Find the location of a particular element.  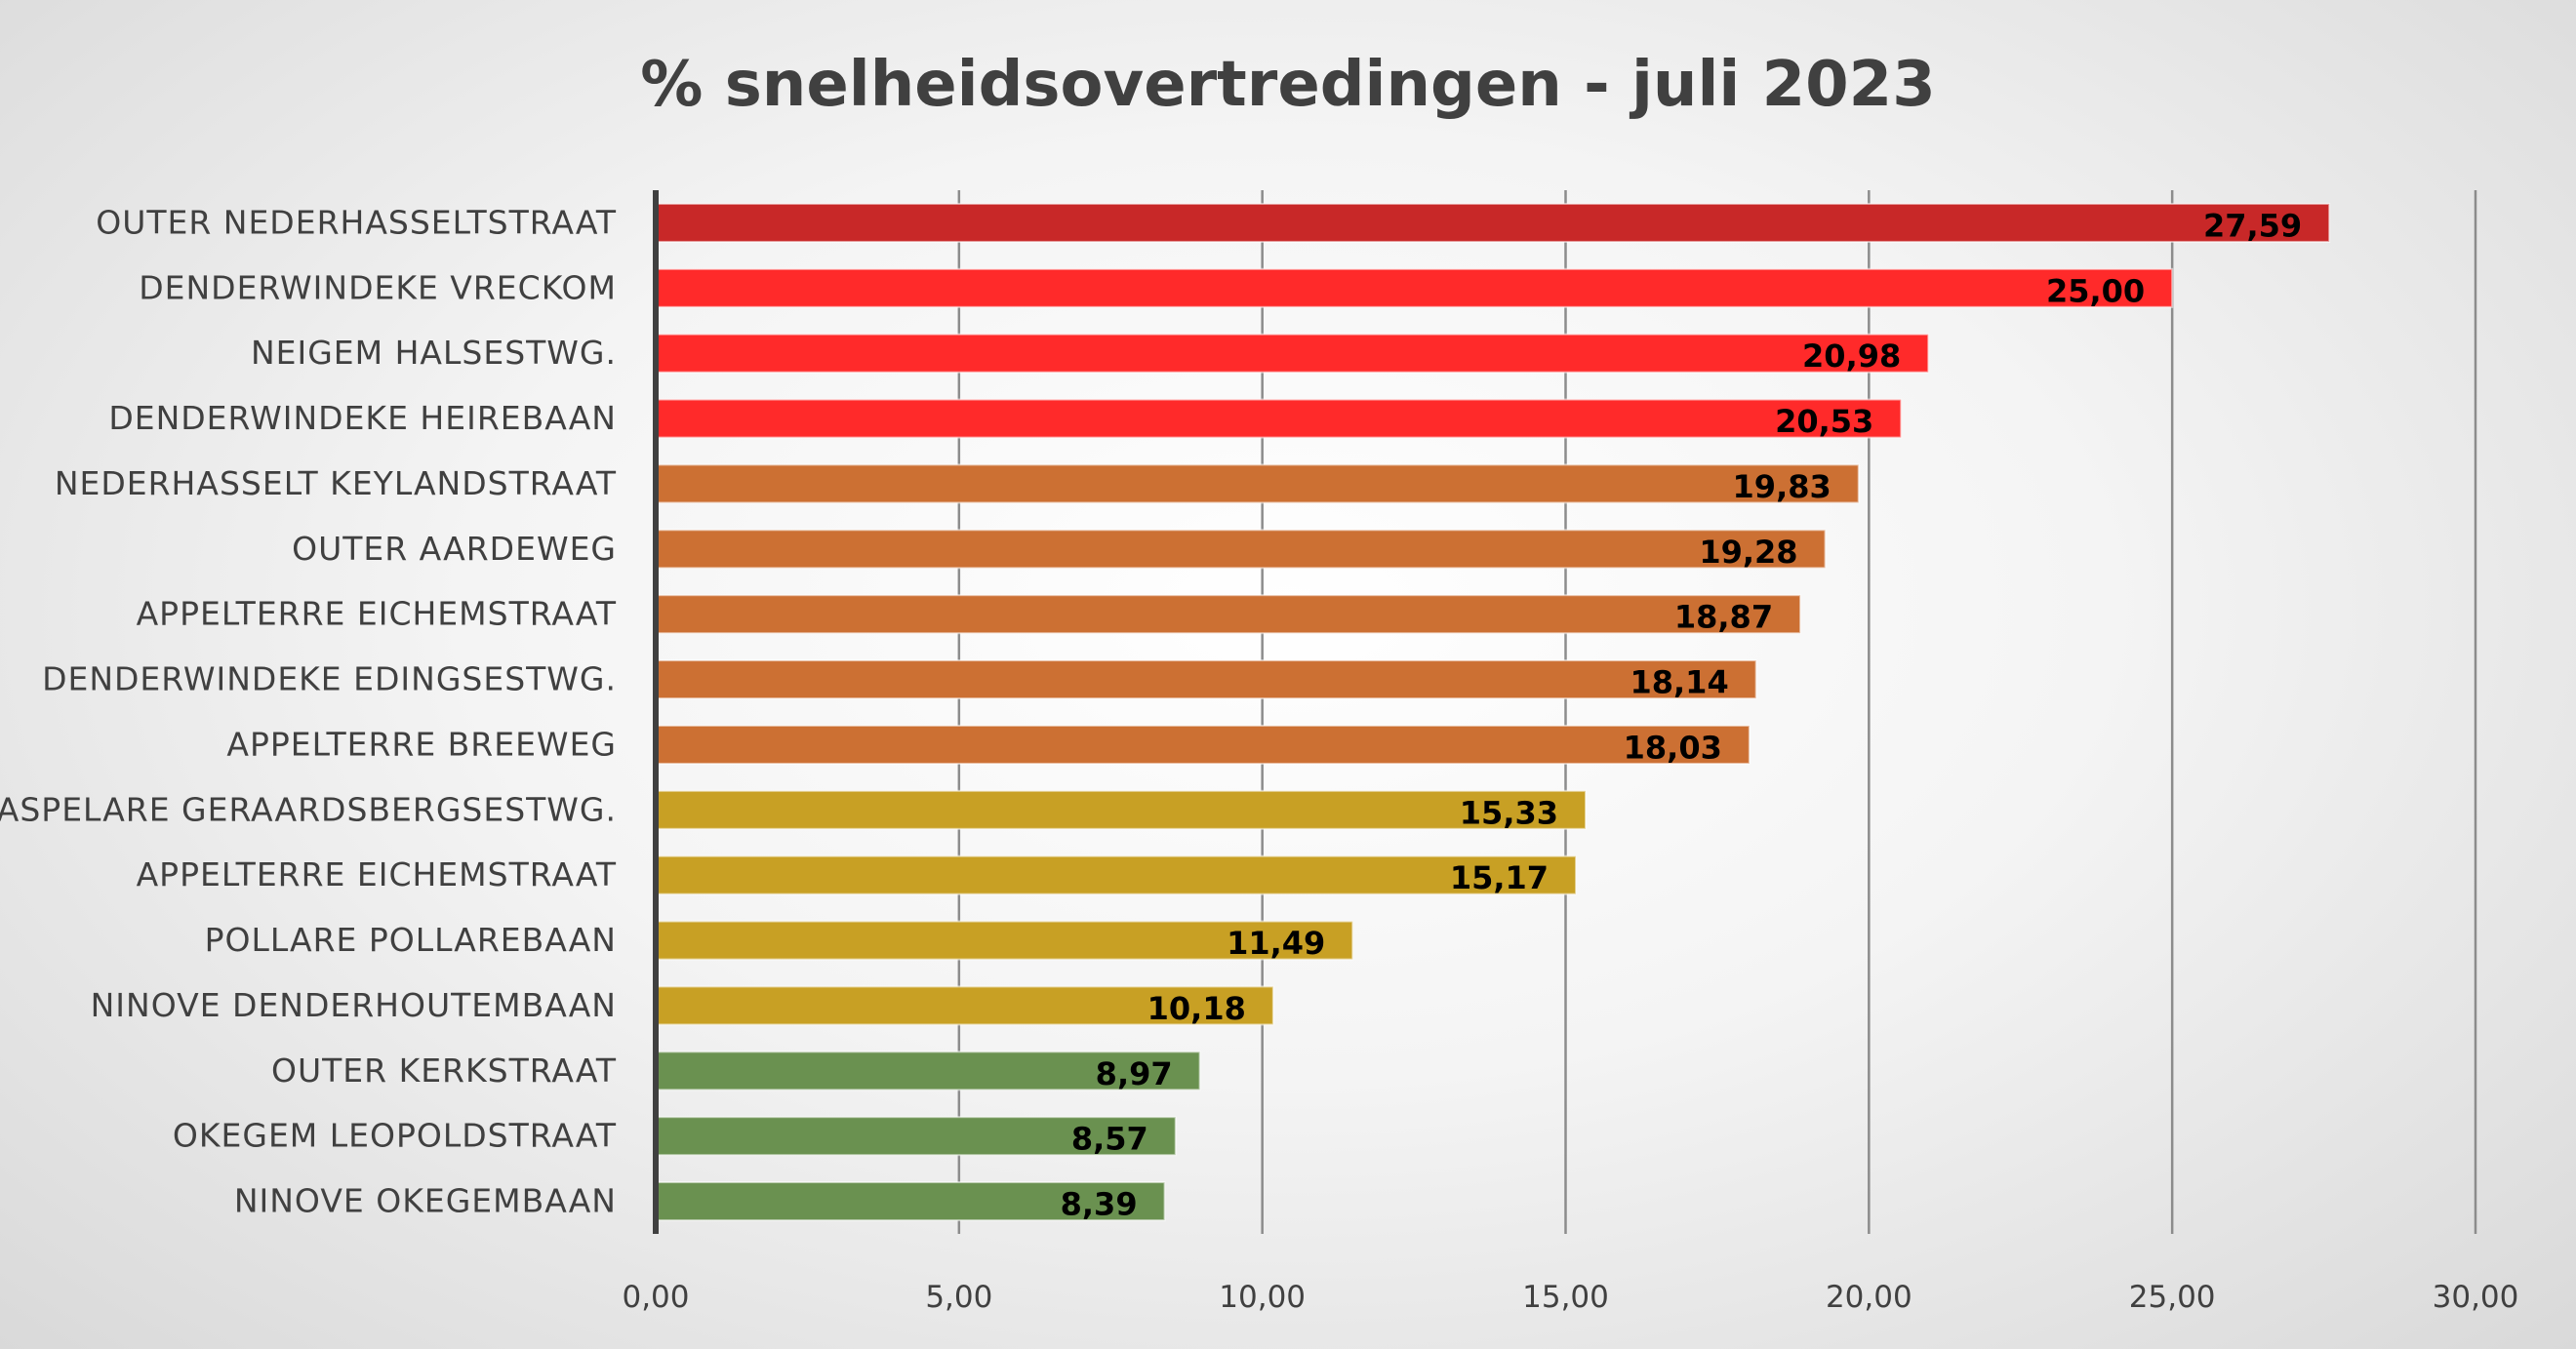

data-label-4: 19,83 is located at coordinates (1782, 486).